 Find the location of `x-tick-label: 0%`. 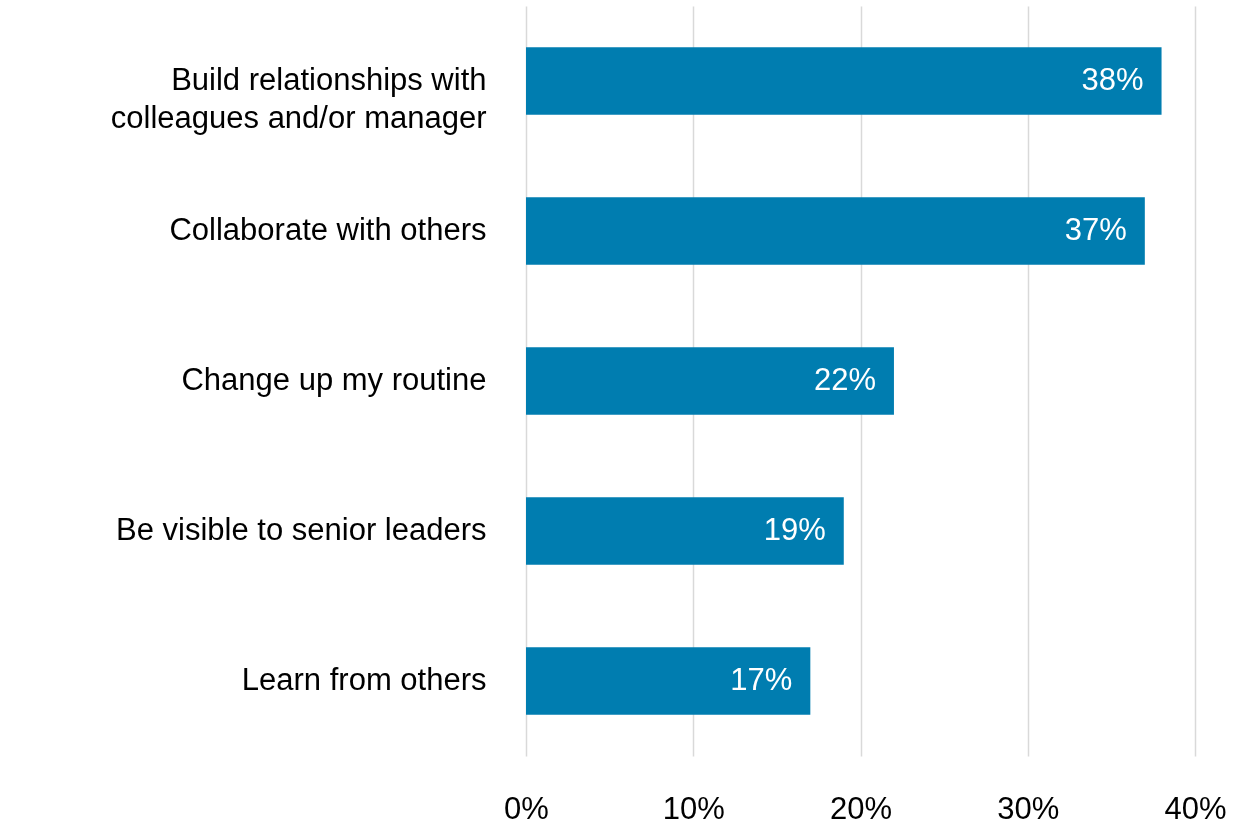

x-tick-label: 0% is located at coordinates (526, 808).